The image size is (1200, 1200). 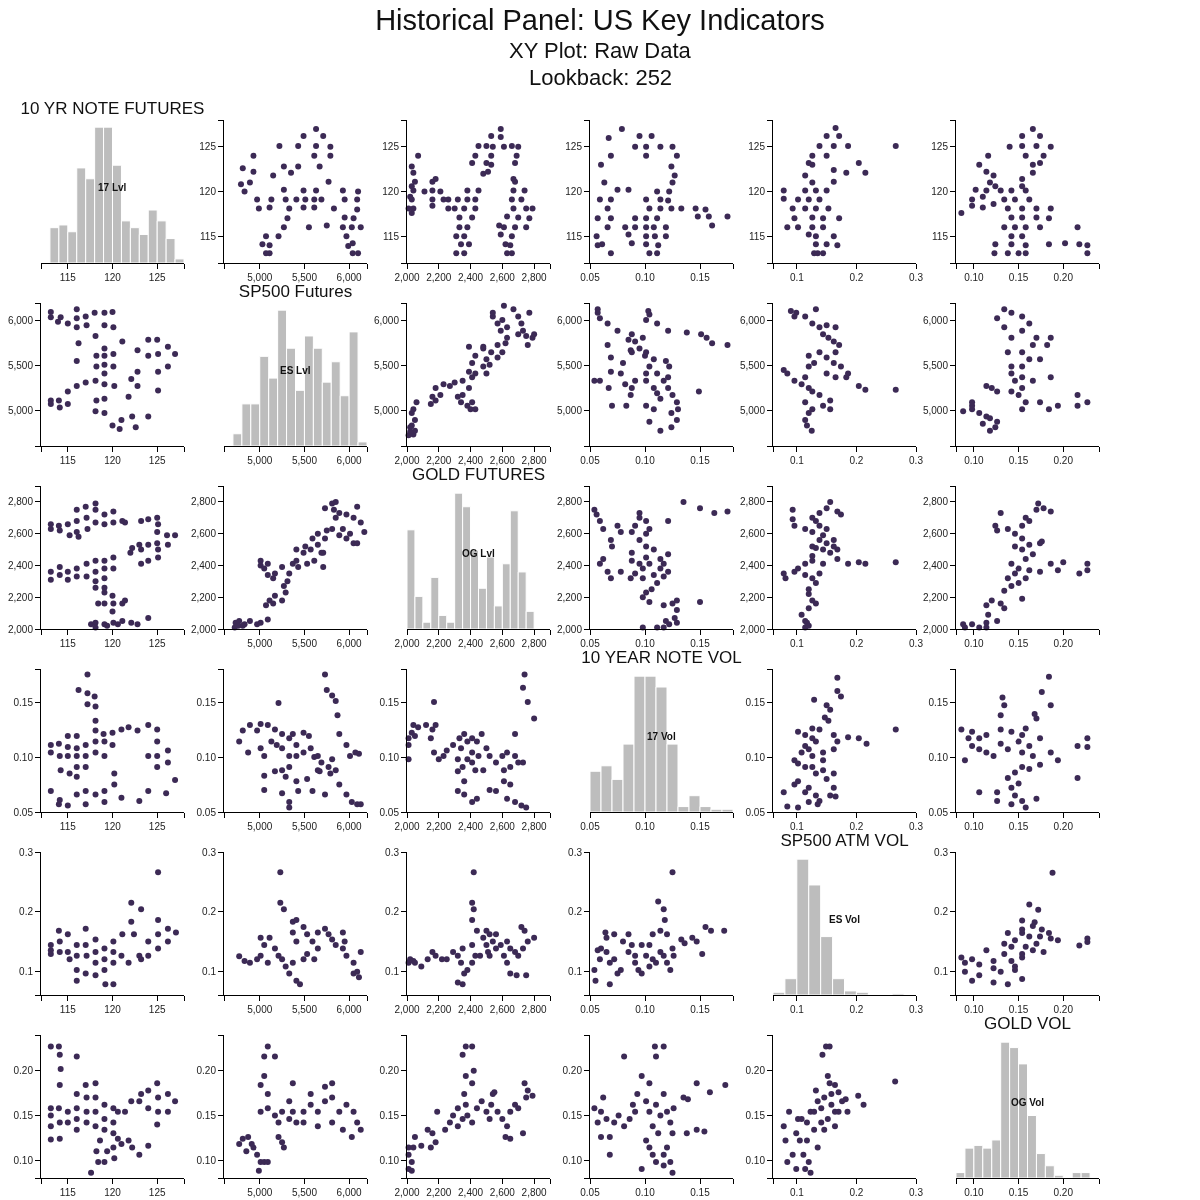 What do you see at coordinates (1028, 1102) in the screenshot?
I see `annotation: OG Vol` at bounding box center [1028, 1102].